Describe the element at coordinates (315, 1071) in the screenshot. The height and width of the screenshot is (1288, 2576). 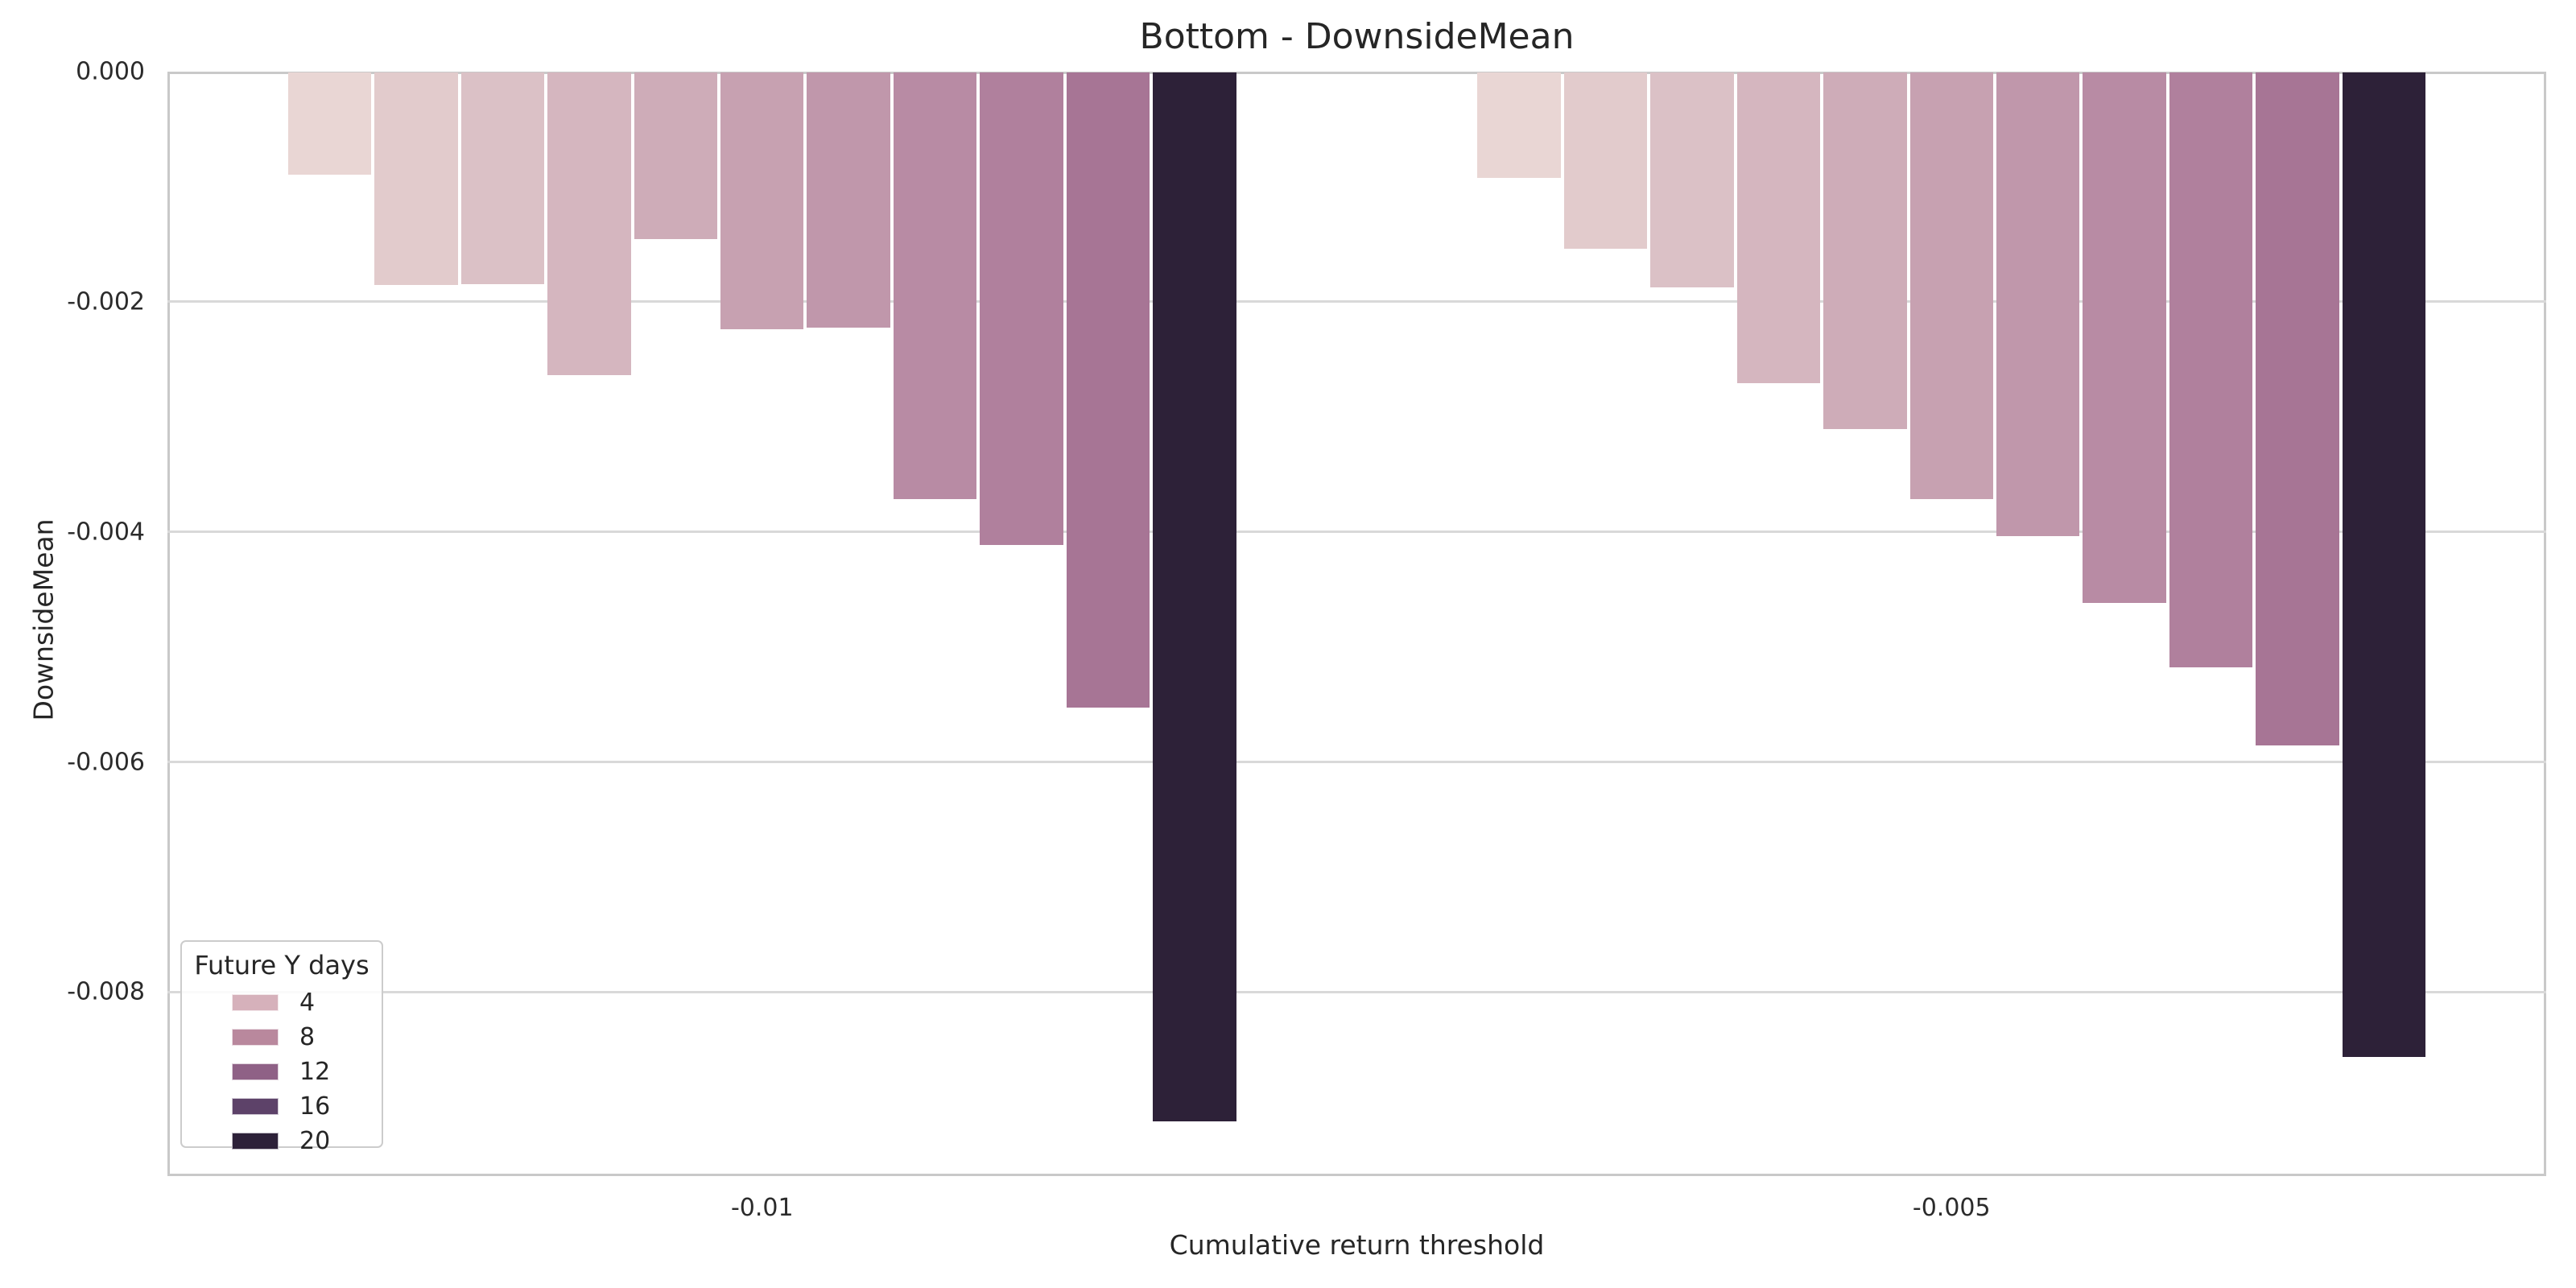
I see `legend-label: 12` at that location.